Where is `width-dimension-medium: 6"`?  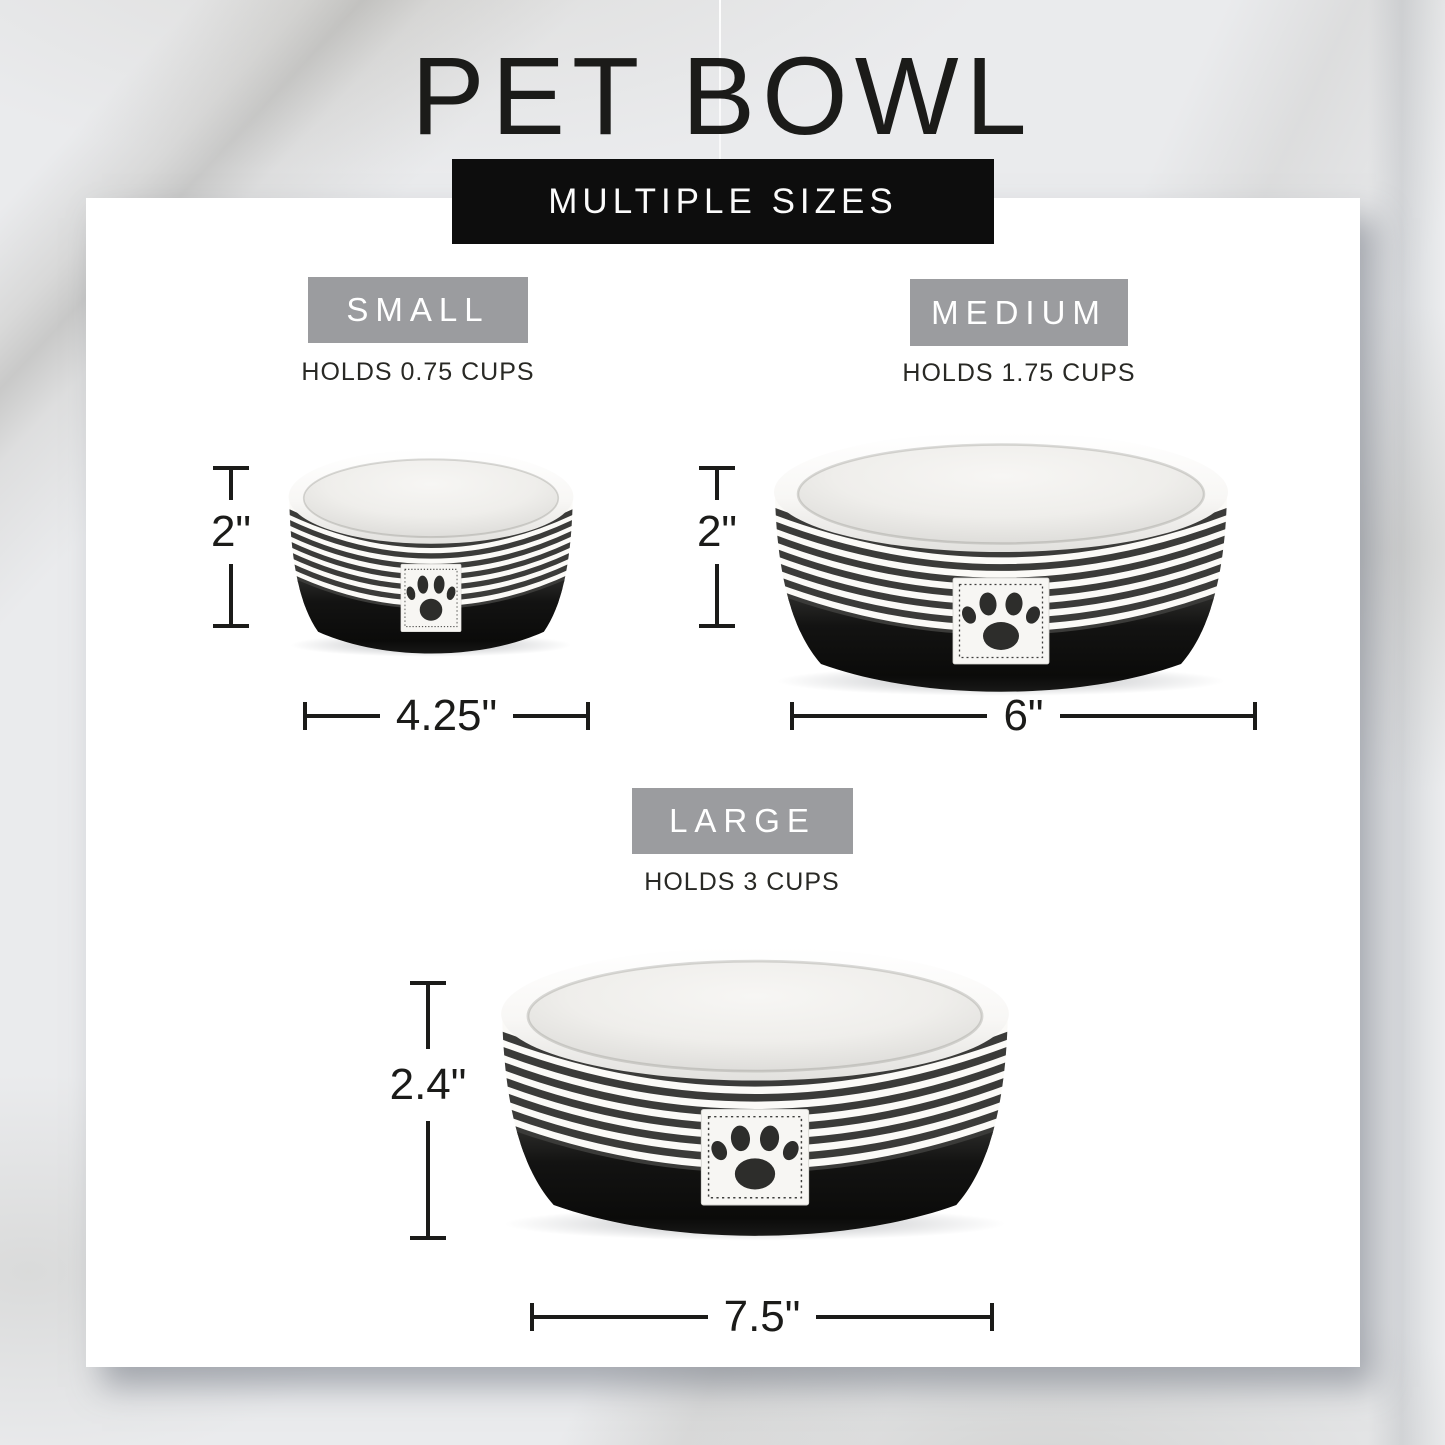 width-dimension-medium: 6" is located at coordinates (1023, 715).